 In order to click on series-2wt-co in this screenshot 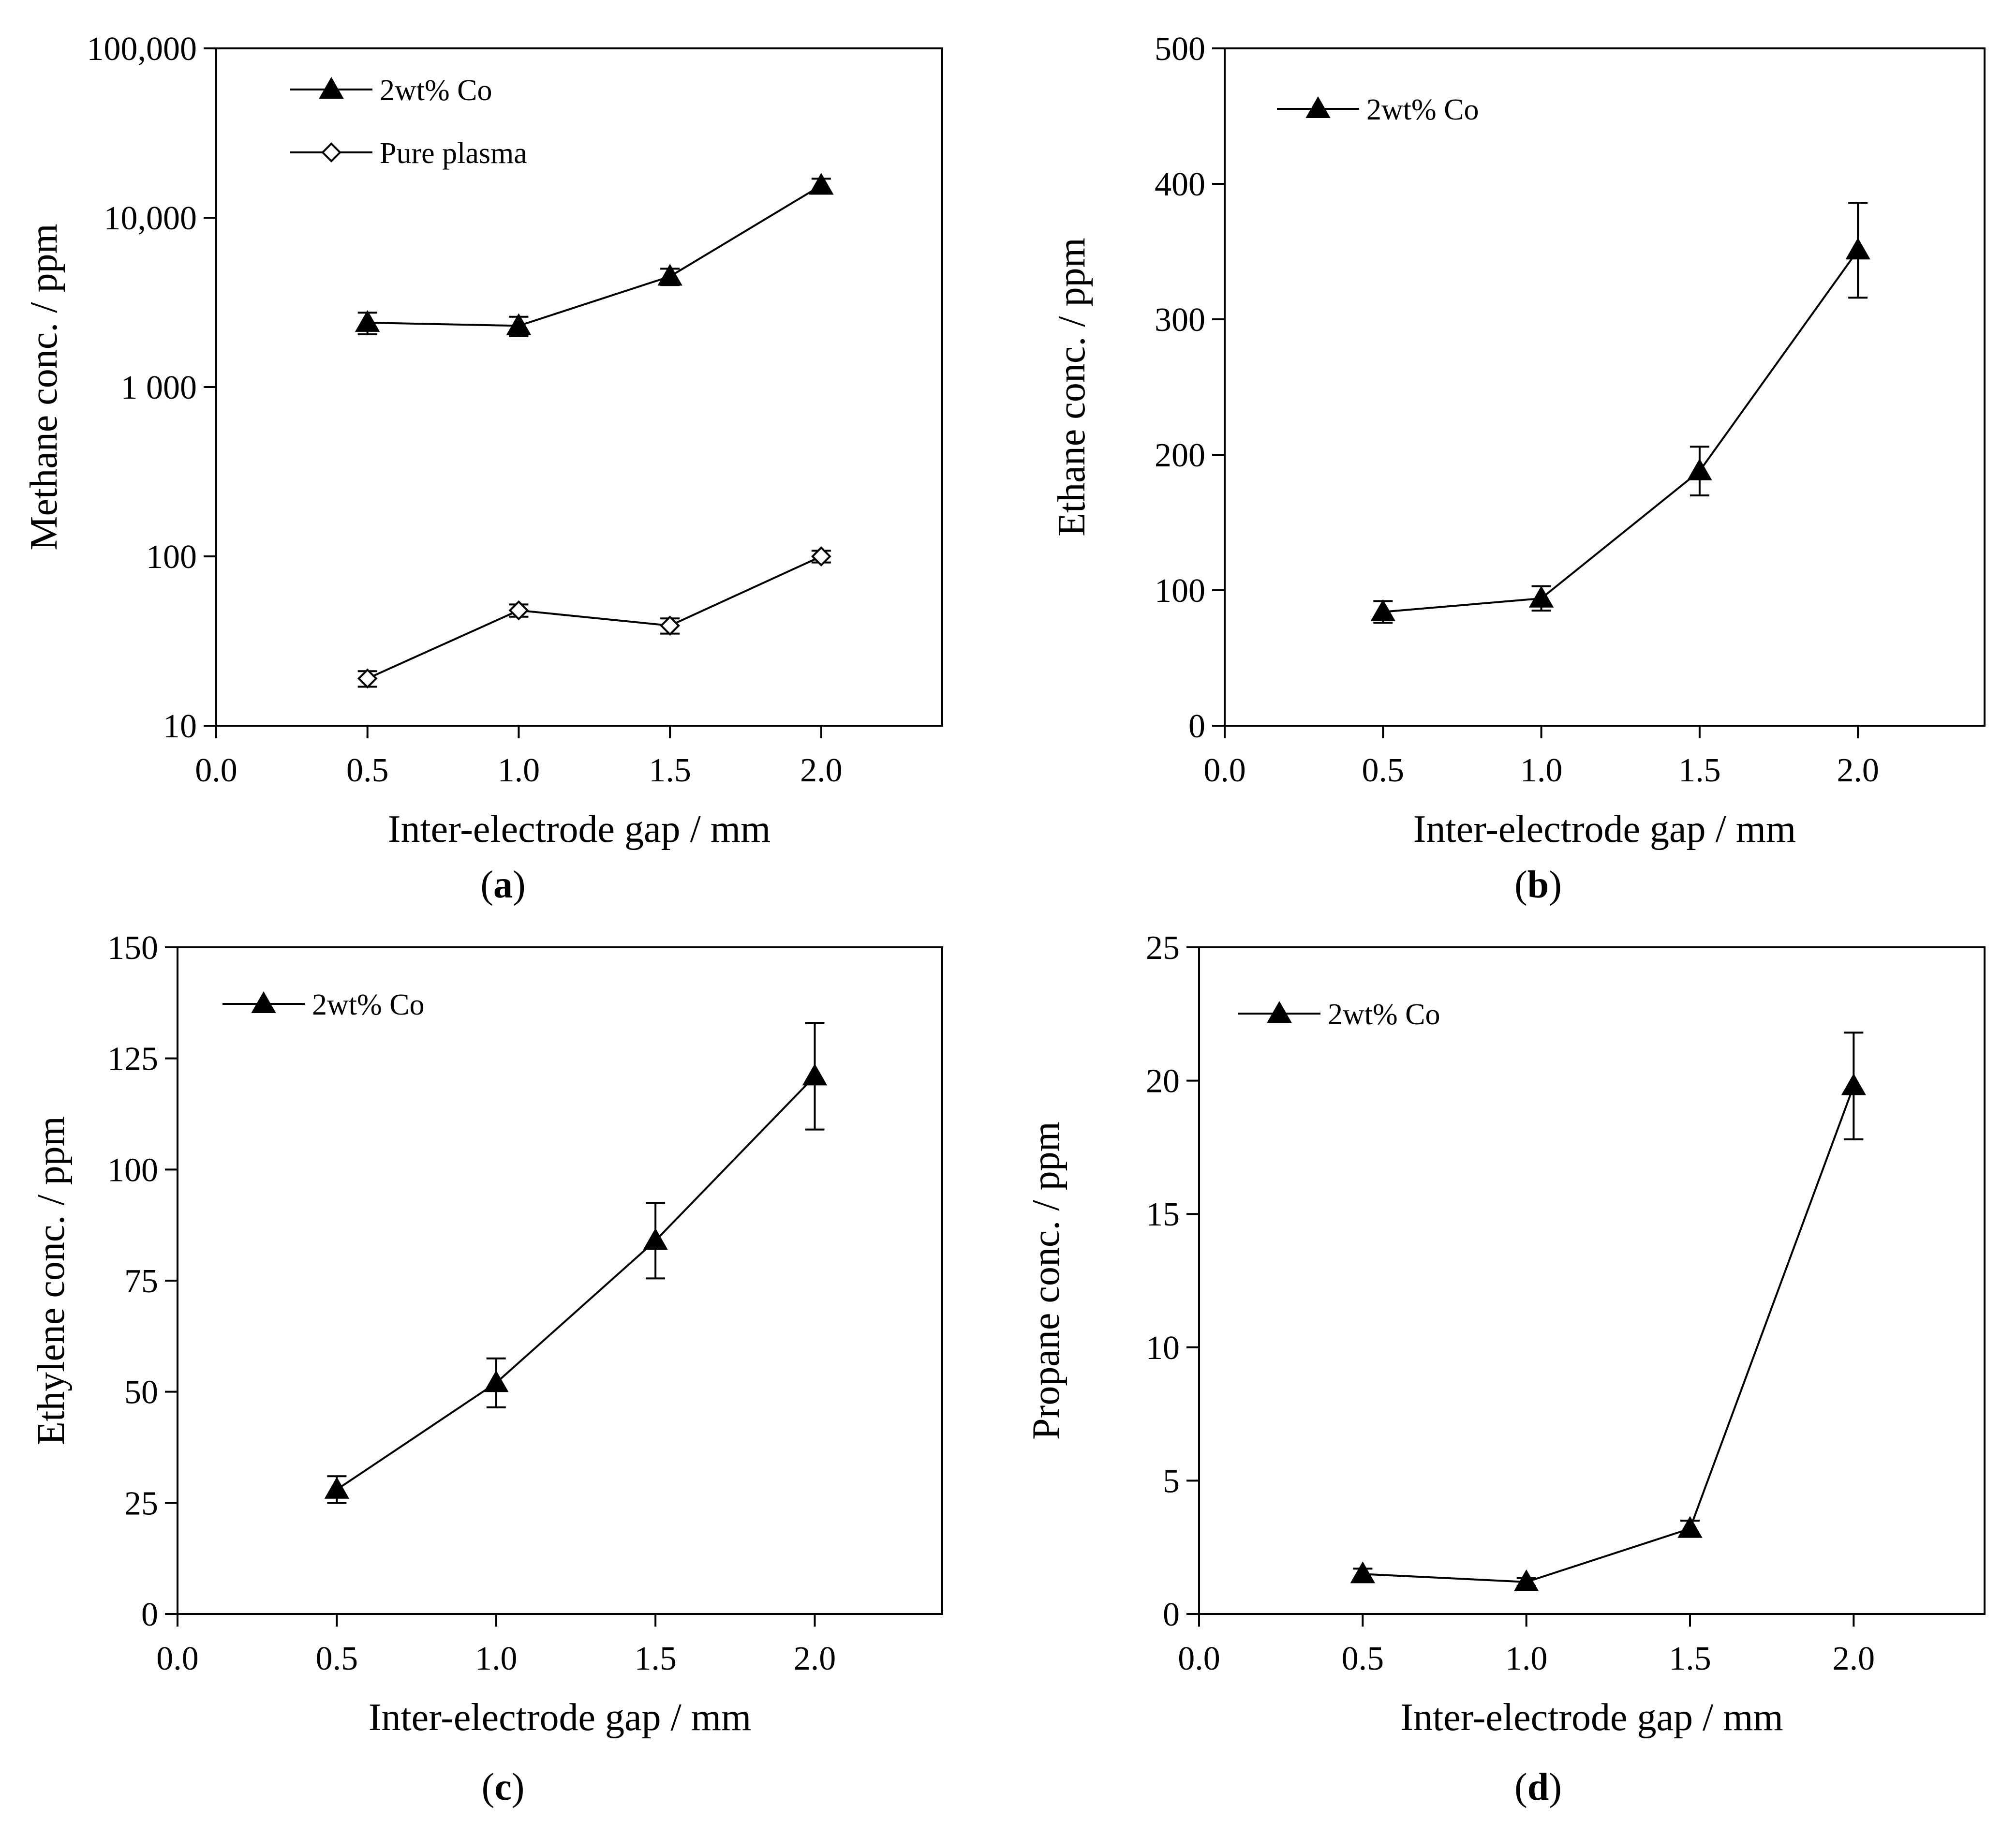, I will do `click(576, 1263)`.